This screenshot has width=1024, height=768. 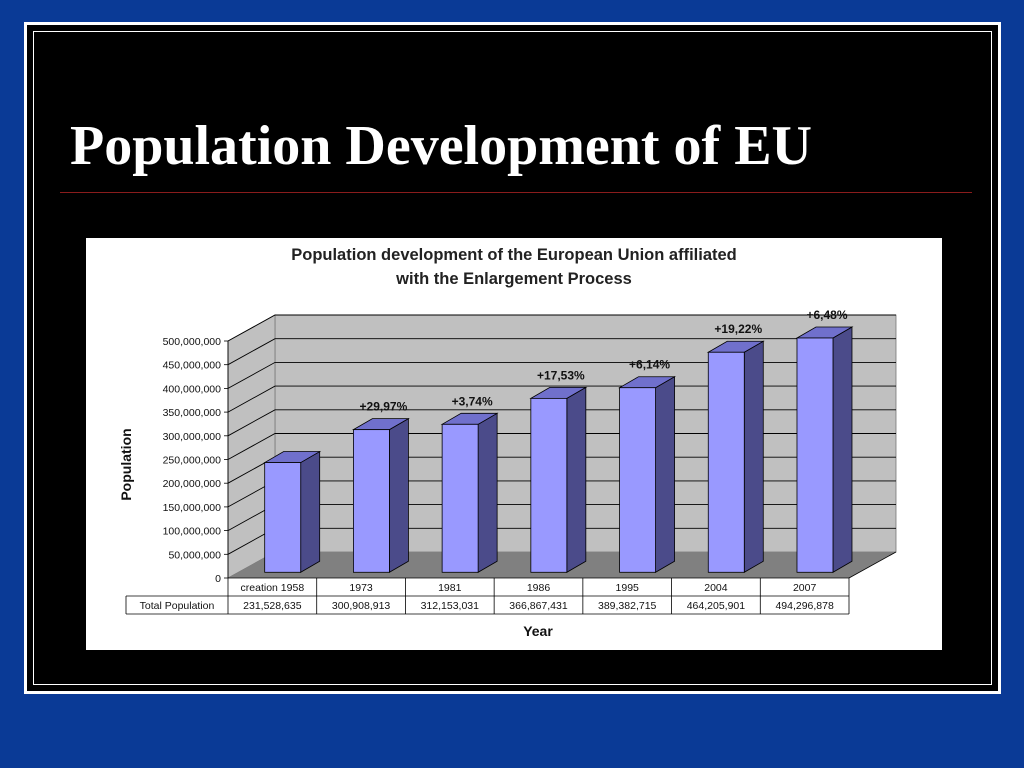 I want to click on growth-label: +29,97%, so click(x=384, y=407).